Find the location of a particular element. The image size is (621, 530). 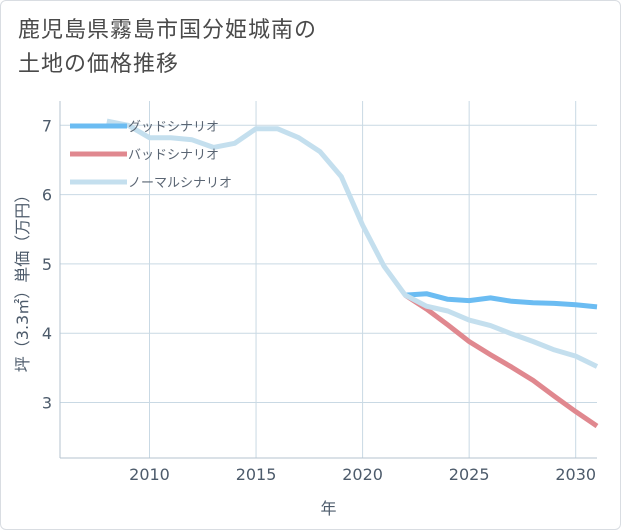

x-tick-label: 2015 is located at coordinates (256, 474).